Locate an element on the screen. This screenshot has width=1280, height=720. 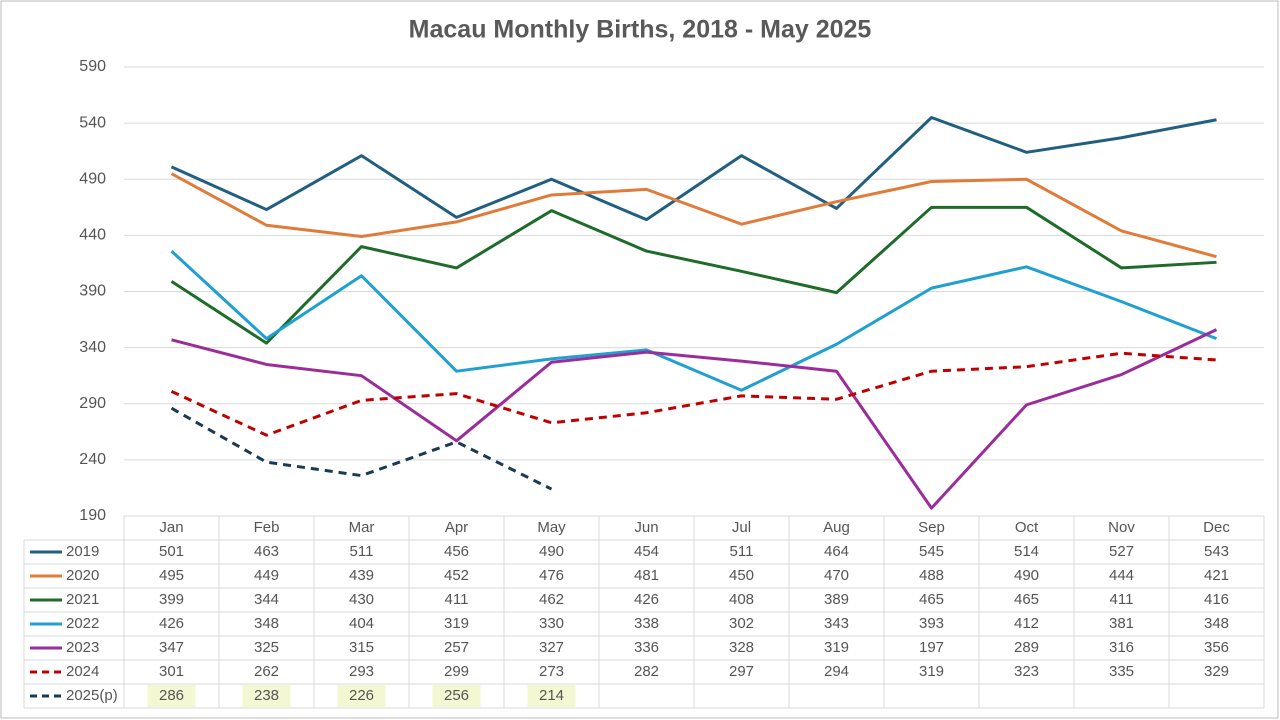
table-value: 408 is located at coordinates (741, 599).